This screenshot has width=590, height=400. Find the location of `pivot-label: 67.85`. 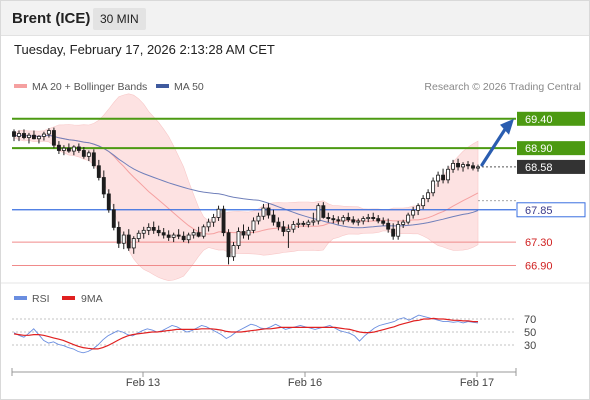

pivot-label: 67.85 is located at coordinates (539, 211).